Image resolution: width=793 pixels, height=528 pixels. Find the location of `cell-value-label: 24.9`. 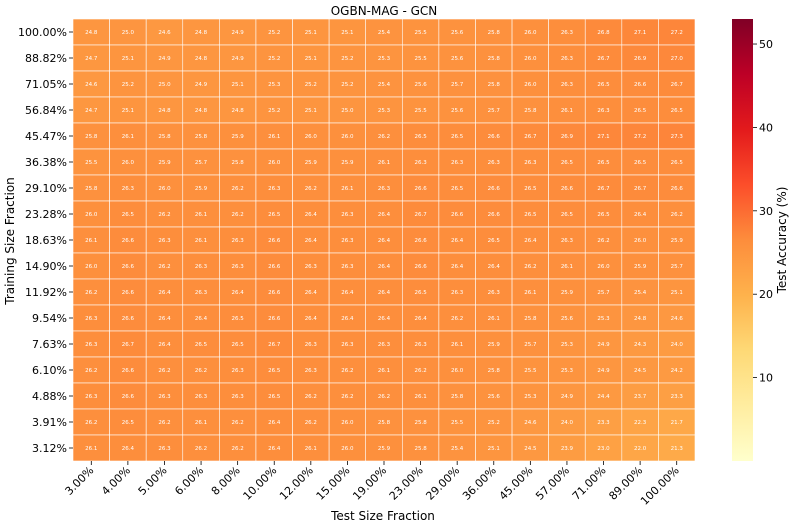

cell-value-label: 24.9 is located at coordinates (238, 33).